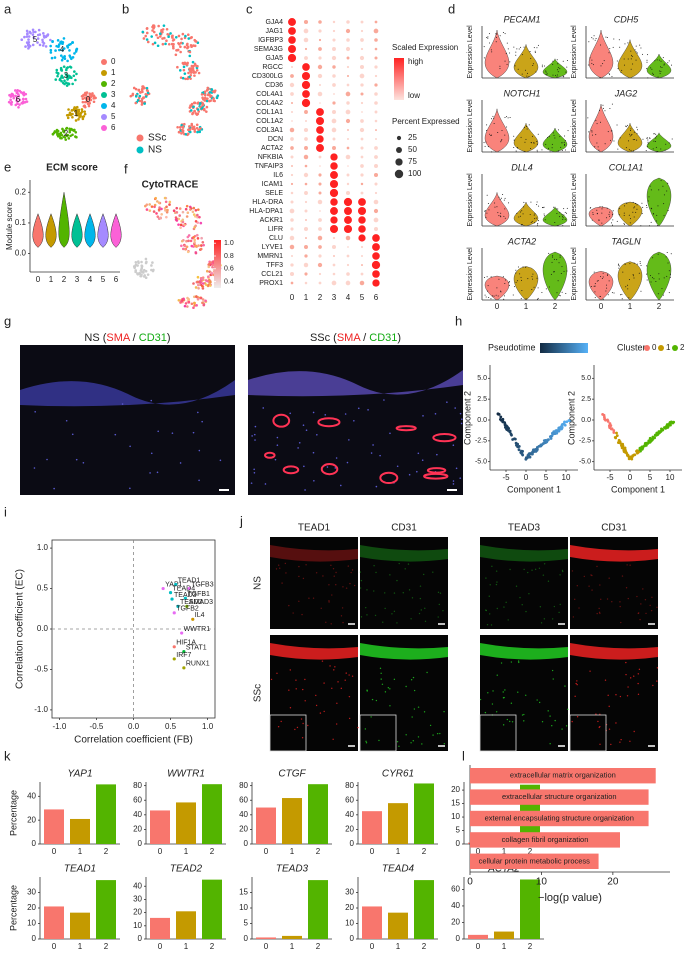  What do you see at coordinates (352, 938) in the screenshot?
I see `y-tick-label: 0` at bounding box center [352, 938].